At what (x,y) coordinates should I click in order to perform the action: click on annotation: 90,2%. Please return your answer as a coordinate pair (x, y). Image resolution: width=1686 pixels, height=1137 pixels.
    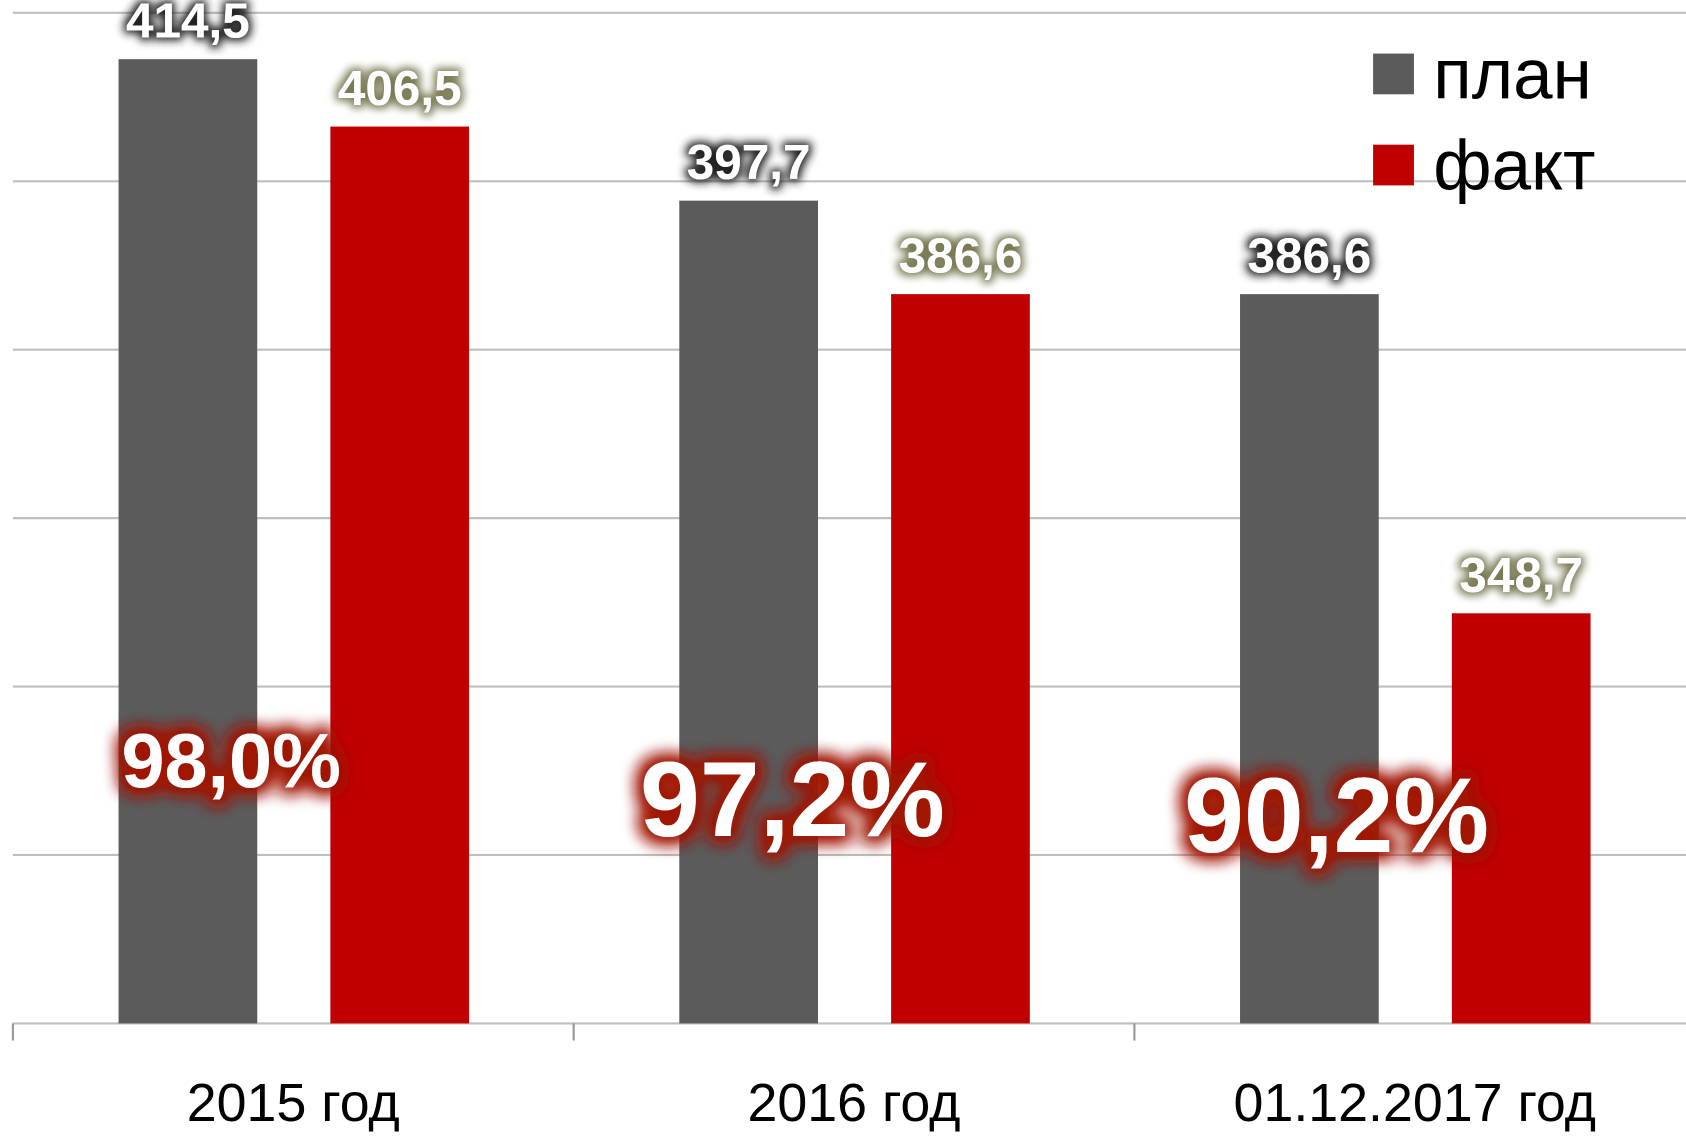
    Looking at the image, I should click on (1336, 815).